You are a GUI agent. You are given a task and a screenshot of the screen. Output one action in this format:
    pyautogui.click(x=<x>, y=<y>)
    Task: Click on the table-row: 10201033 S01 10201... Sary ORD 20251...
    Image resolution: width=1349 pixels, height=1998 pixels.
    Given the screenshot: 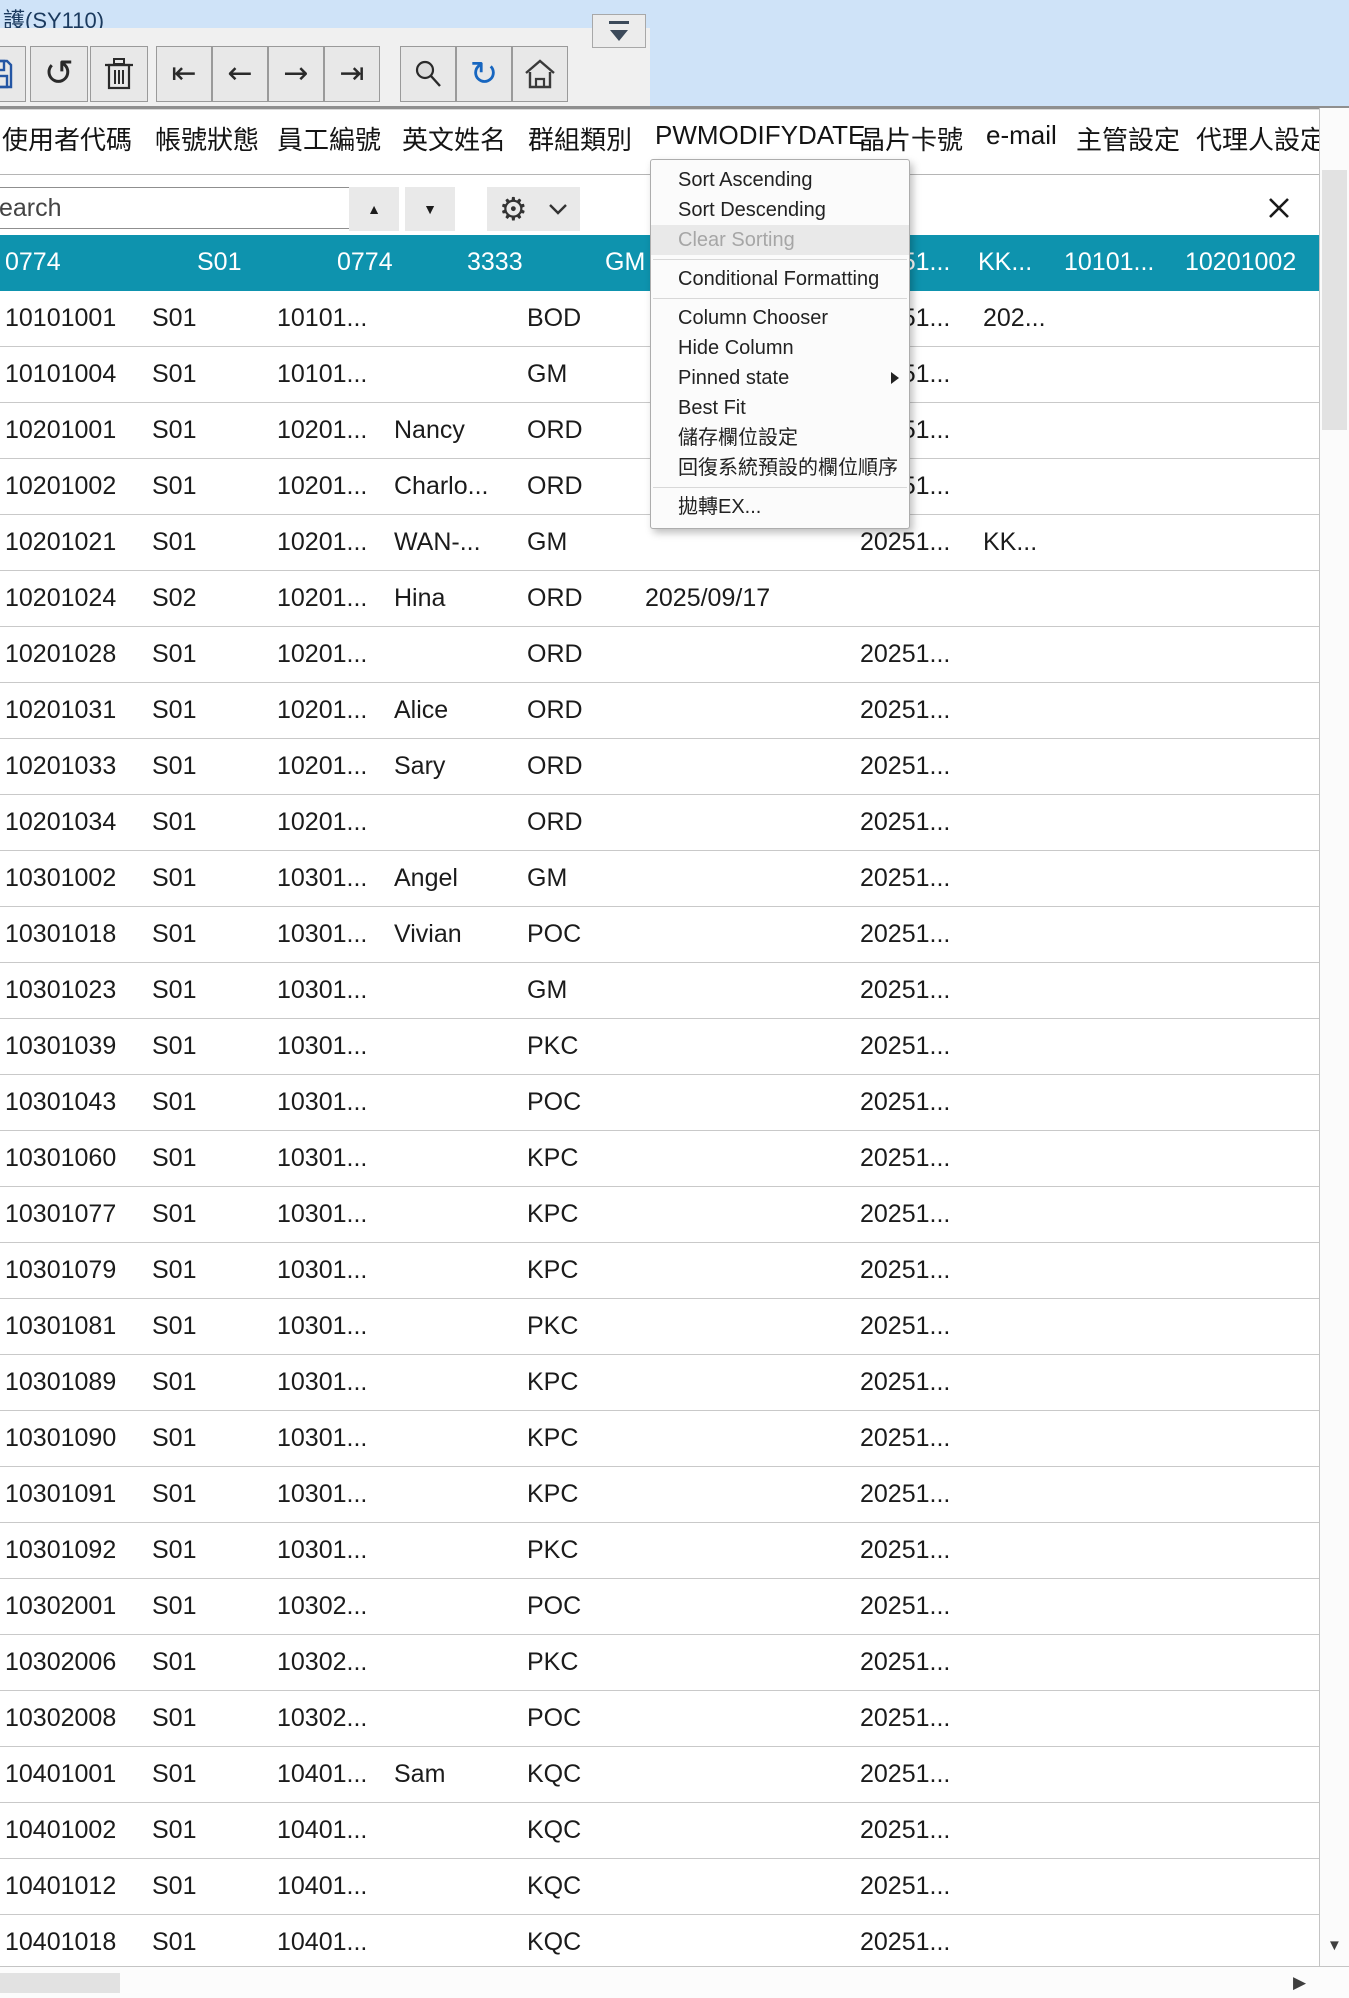 What is the action you would take?
    pyautogui.click(x=659, y=767)
    